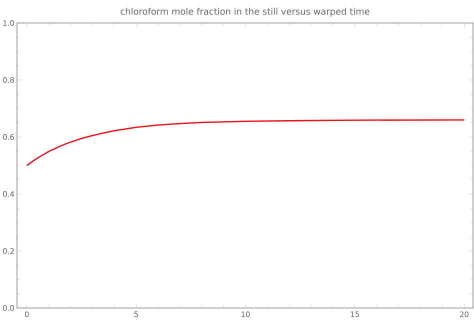 This screenshot has width=474, height=331. What do you see at coordinates (245, 142) in the screenshot?
I see `line-series` at bounding box center [245, 142].